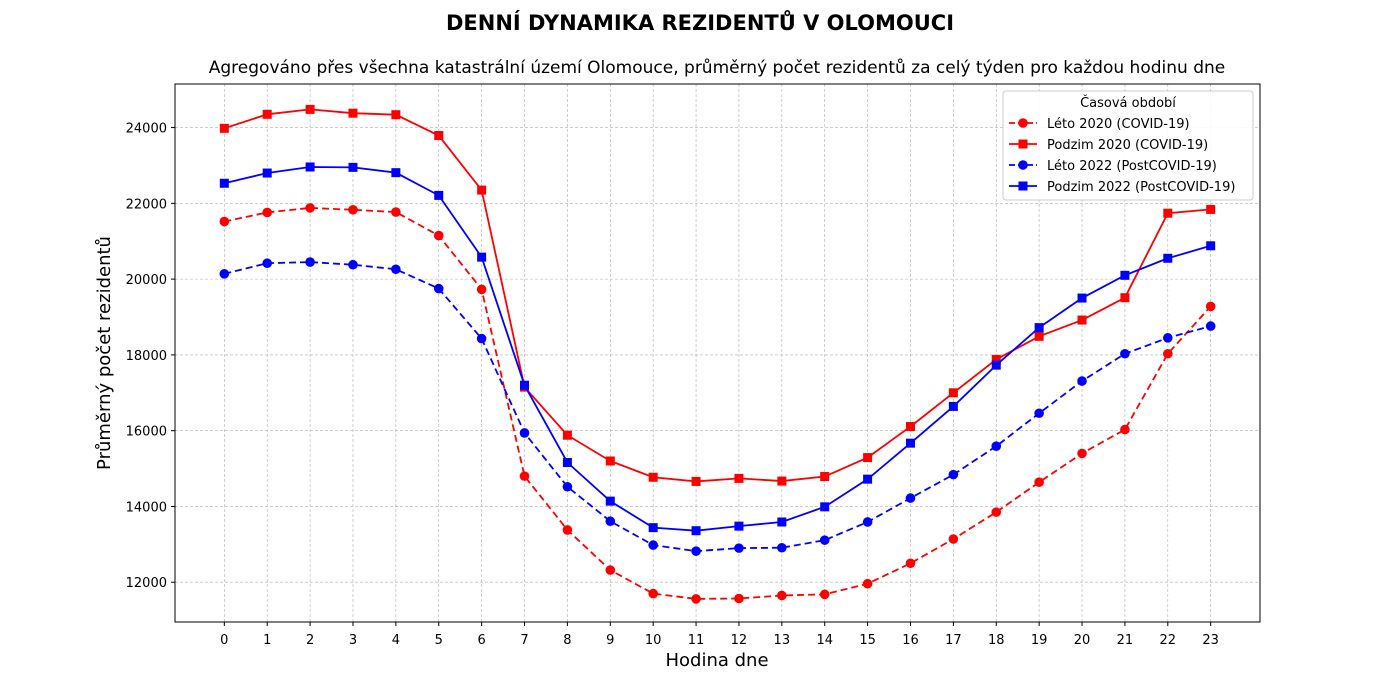 The height and width of the screenshot is (700, 1400). Describe the element at coordinates (524, 640) in the screenshot. I see `x-tick-label: 7` at that location.